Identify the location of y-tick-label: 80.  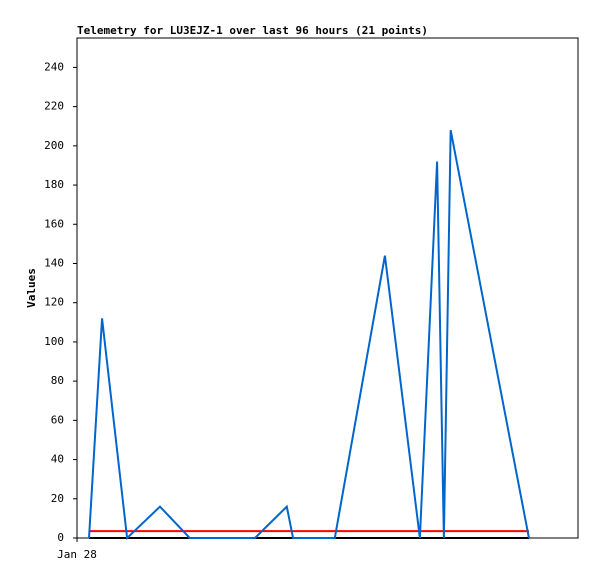
(57, 380).